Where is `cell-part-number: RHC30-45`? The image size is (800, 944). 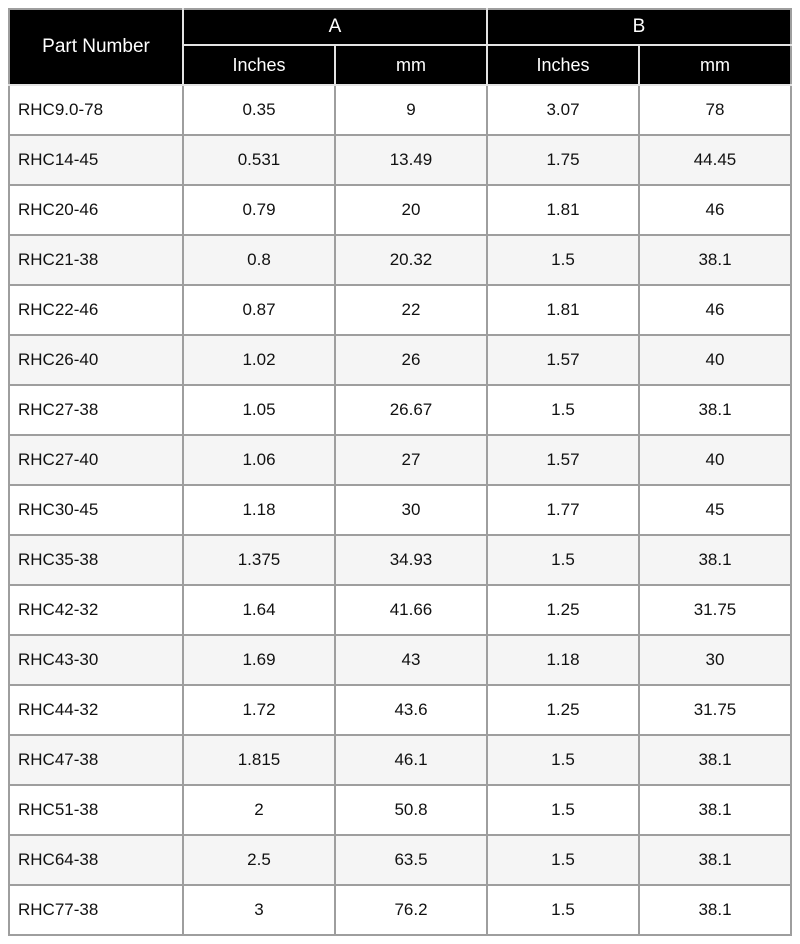 cell-part-number: RHC30-45 is located at coordinates (96, 510).